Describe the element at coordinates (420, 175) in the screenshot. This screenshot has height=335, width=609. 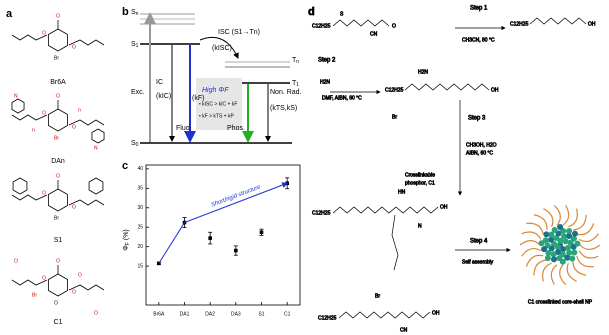
I see `label: Crosslinkable` at that location.